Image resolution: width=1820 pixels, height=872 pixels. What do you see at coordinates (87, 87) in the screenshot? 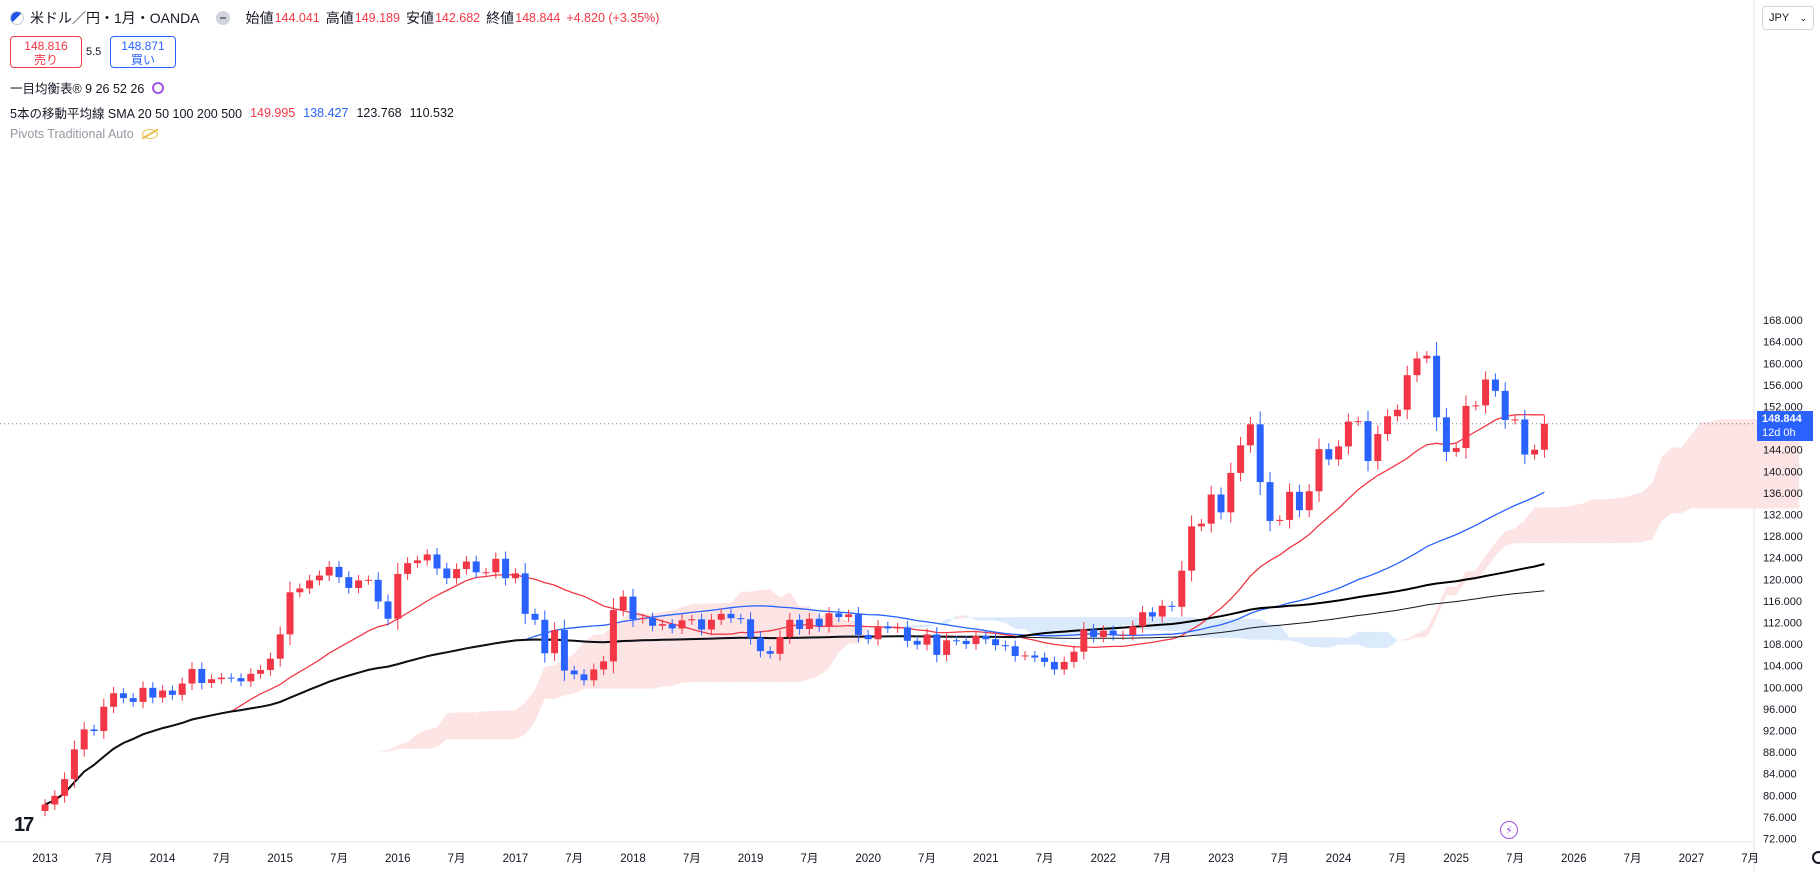
I see `ichimoku-legend: 一目均衡表® 9 26 52 26` at bounding box center [87, 87].